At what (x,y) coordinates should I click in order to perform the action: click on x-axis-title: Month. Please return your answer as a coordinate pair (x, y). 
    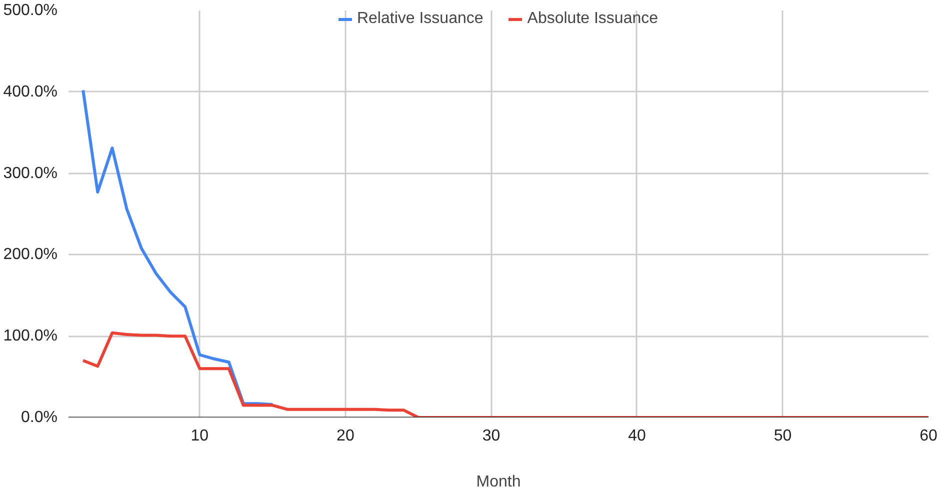
    Looking at the image, I should click on (498, 482).